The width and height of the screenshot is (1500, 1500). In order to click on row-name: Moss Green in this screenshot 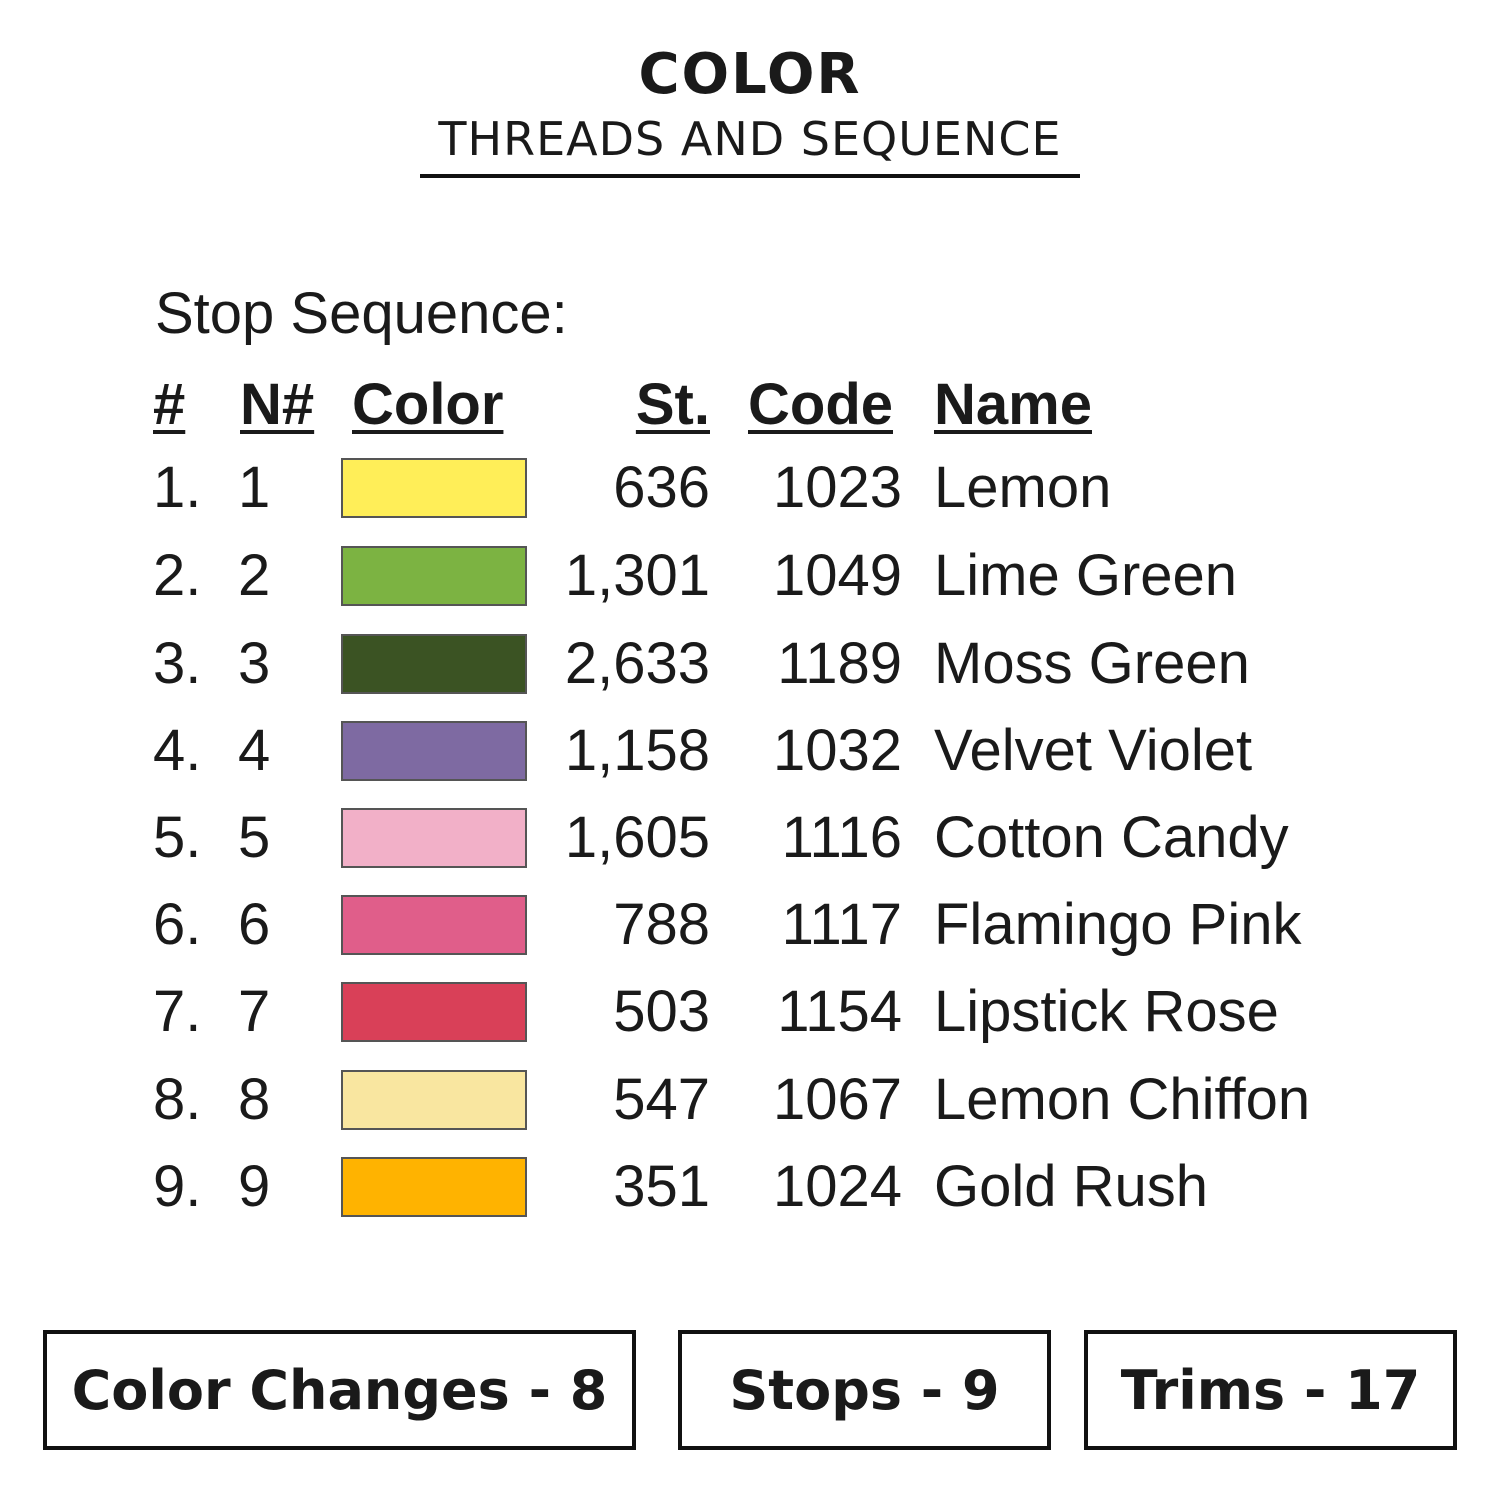, I will do `click(1092, 663)`.